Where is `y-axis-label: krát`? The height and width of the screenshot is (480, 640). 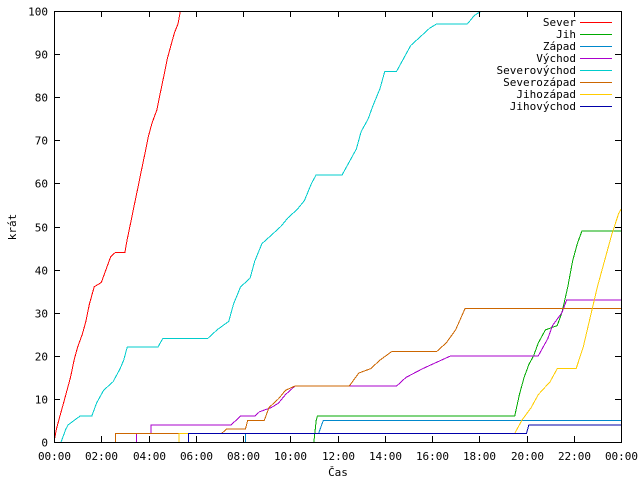
y-axis-label: krát is located at coordinates (12, 227).